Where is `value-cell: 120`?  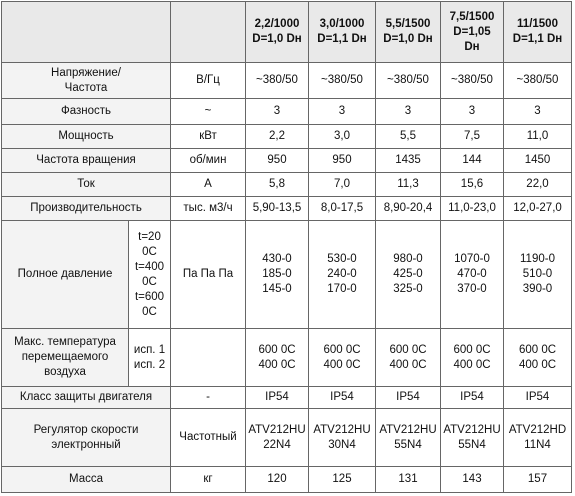
value-cell: 120 is located at coordinates (277, 479).